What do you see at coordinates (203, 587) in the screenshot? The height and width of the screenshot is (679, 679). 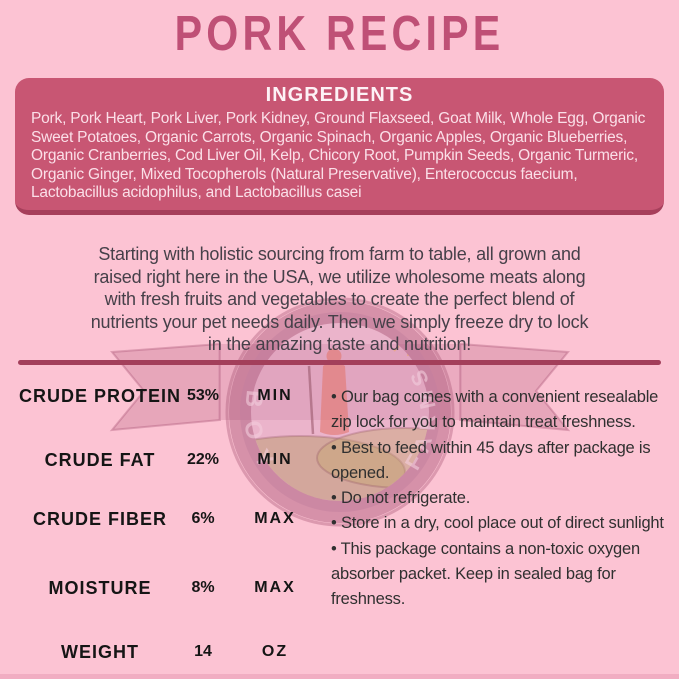 I see `analysis-value: 8%` at bounding box center [203, 587].